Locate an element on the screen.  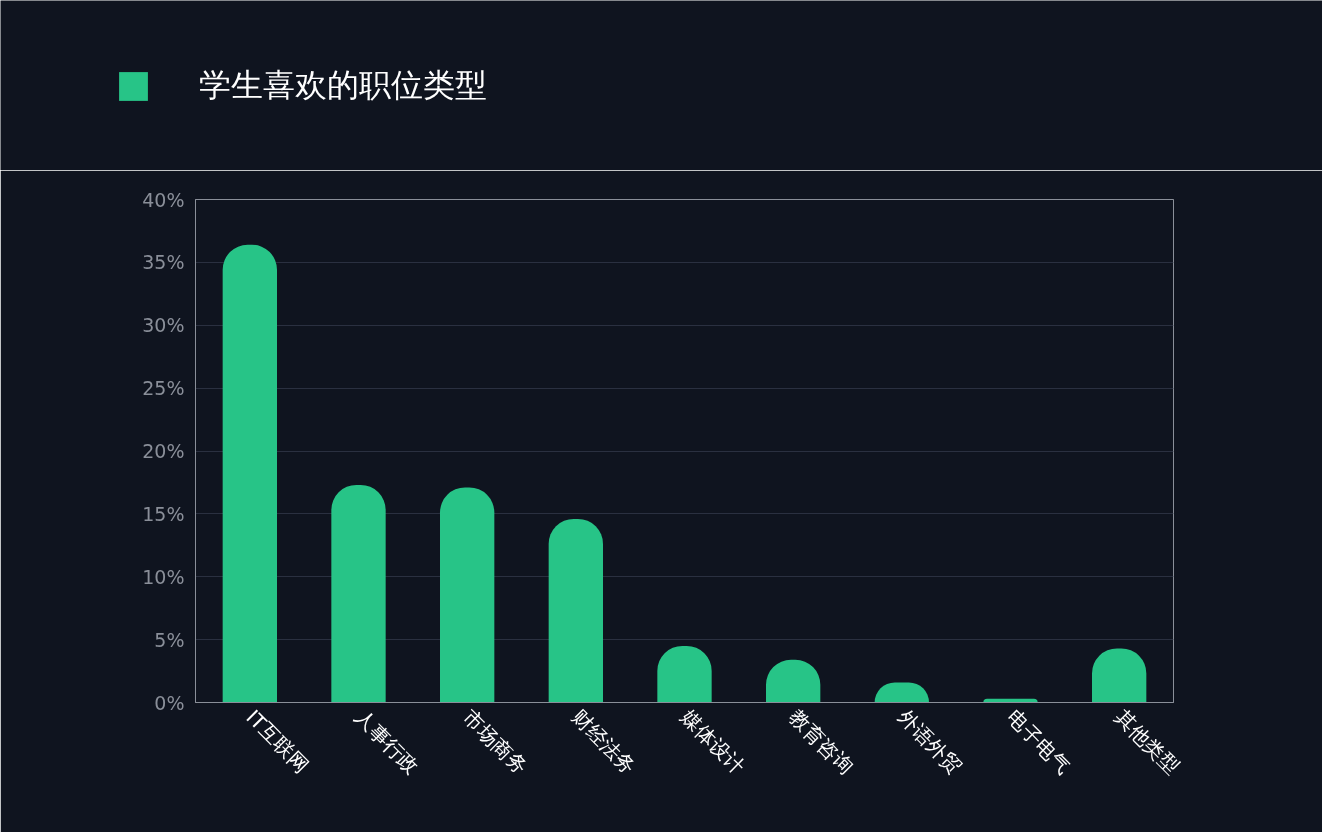
y-tick-label: 25% is located at coordinates (163, 388).